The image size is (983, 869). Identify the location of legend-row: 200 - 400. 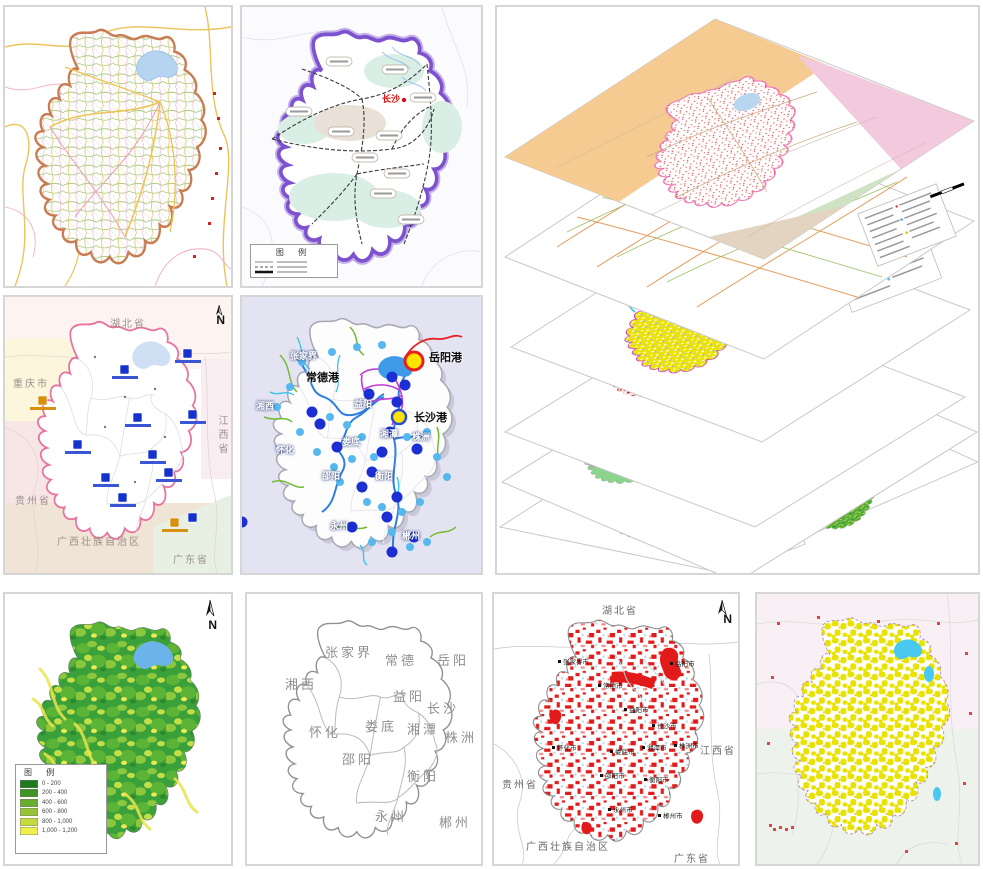
(61, 793).